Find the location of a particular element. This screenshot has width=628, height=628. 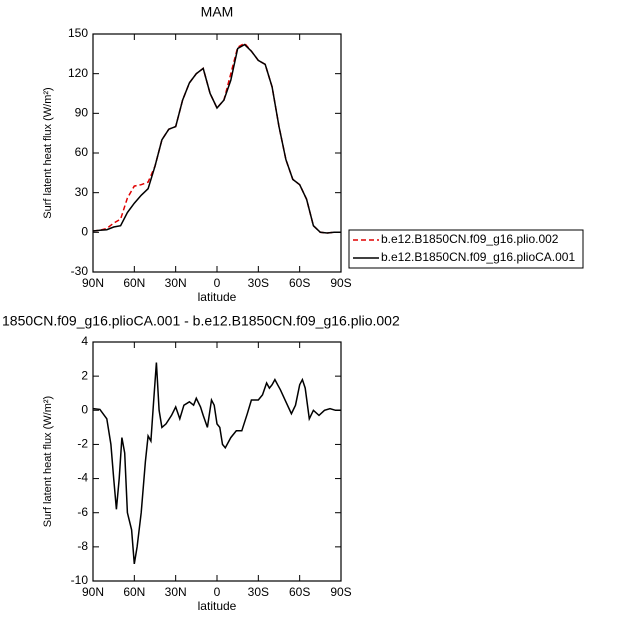

chart-title: MAM is located at coordinates (217, 12).